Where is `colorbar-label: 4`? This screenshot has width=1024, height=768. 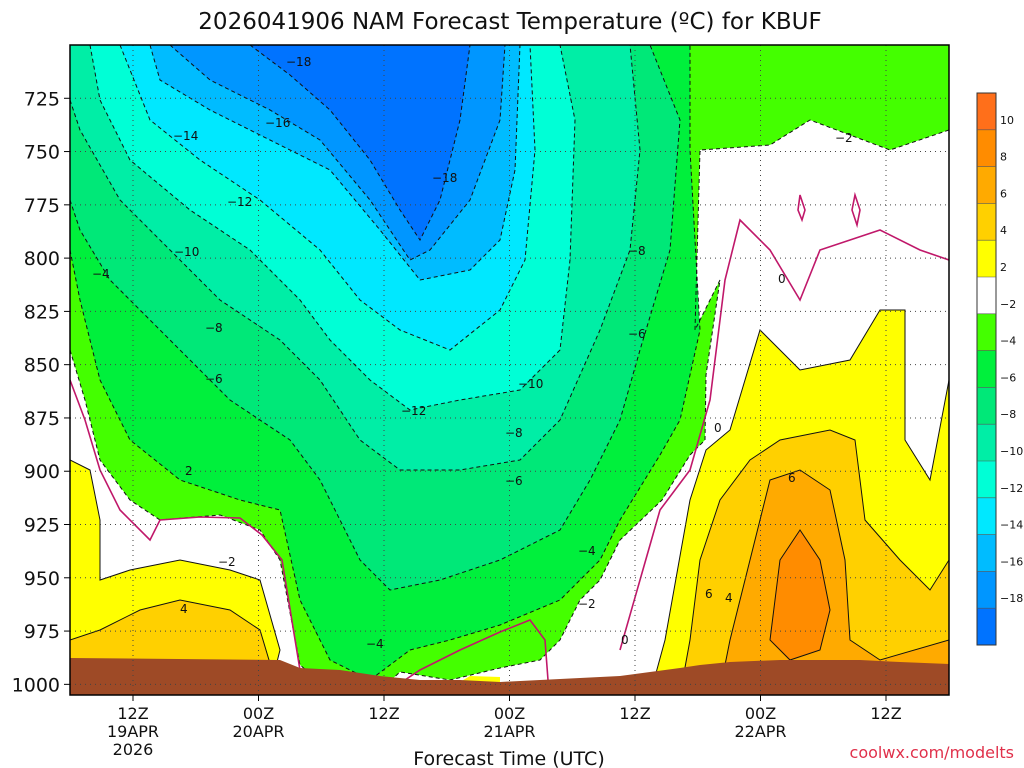 colorbar-label: 4 is located at coordinates (1003, 230).